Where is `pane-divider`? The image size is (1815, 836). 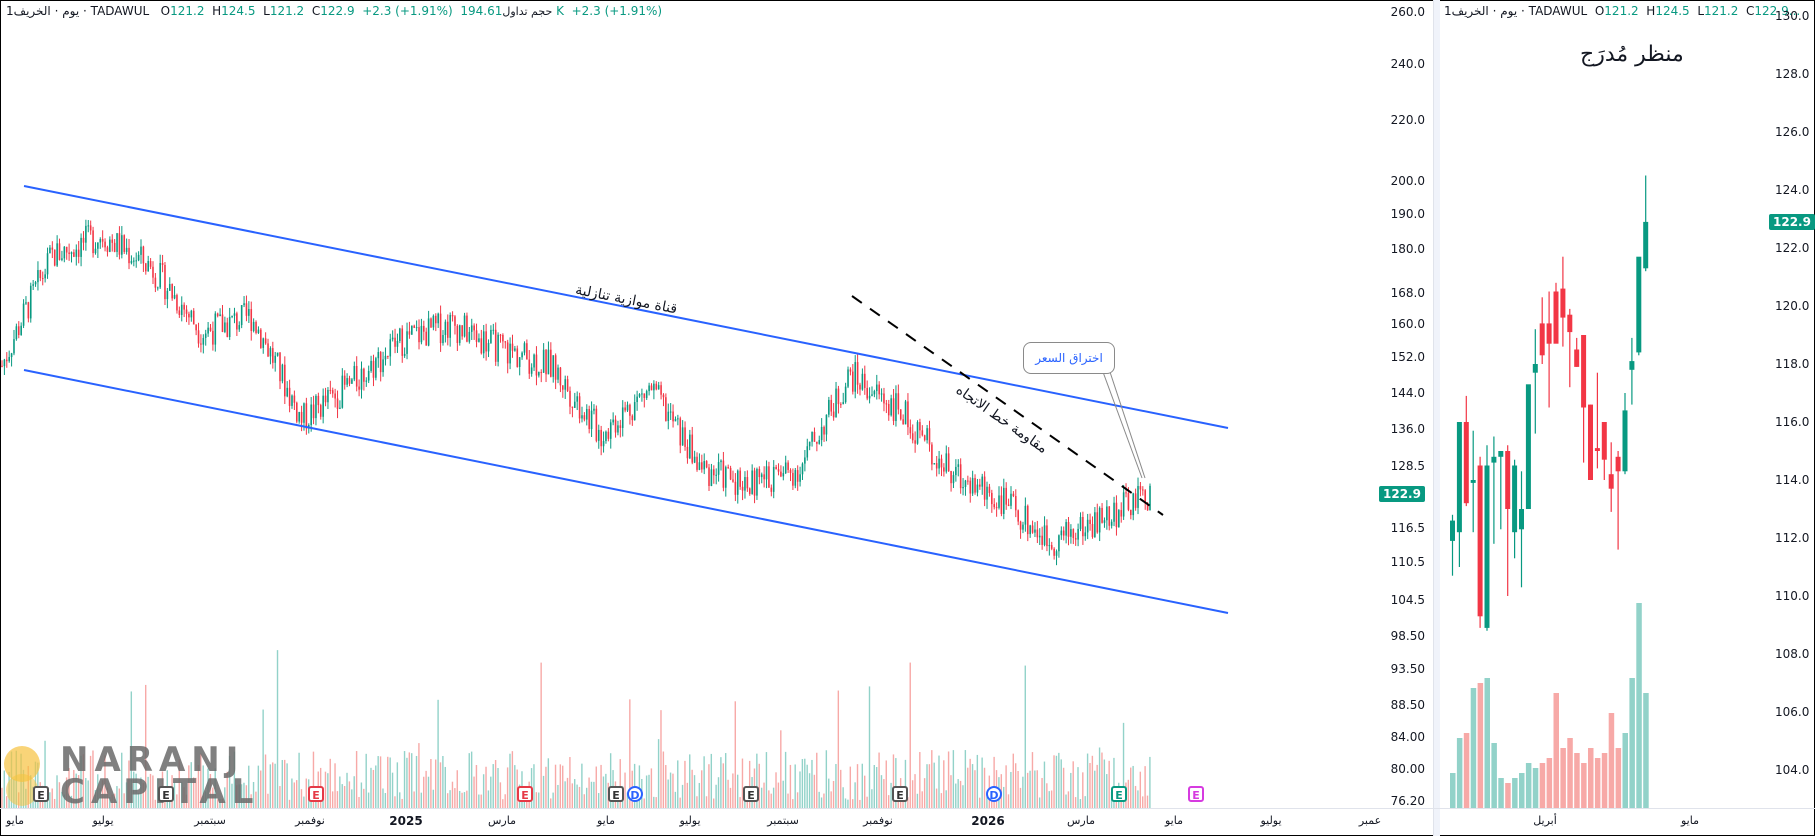 pane-divider is located at coordinates (1436, 418).